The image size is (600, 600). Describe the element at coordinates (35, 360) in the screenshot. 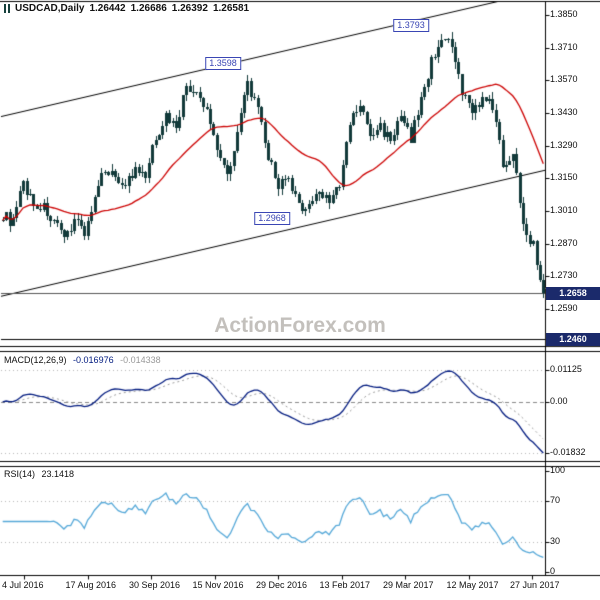

I see `macd-name: MACD(12,26,9)` at that location.